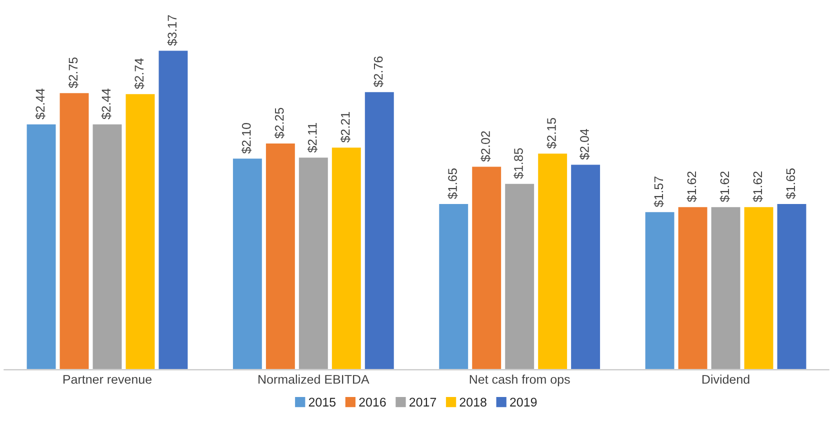 This screenshot has height=425, width=833. Describe the element at coordinates (519, 163) in the screenshot. I see `data-label: $1.85` at that location.